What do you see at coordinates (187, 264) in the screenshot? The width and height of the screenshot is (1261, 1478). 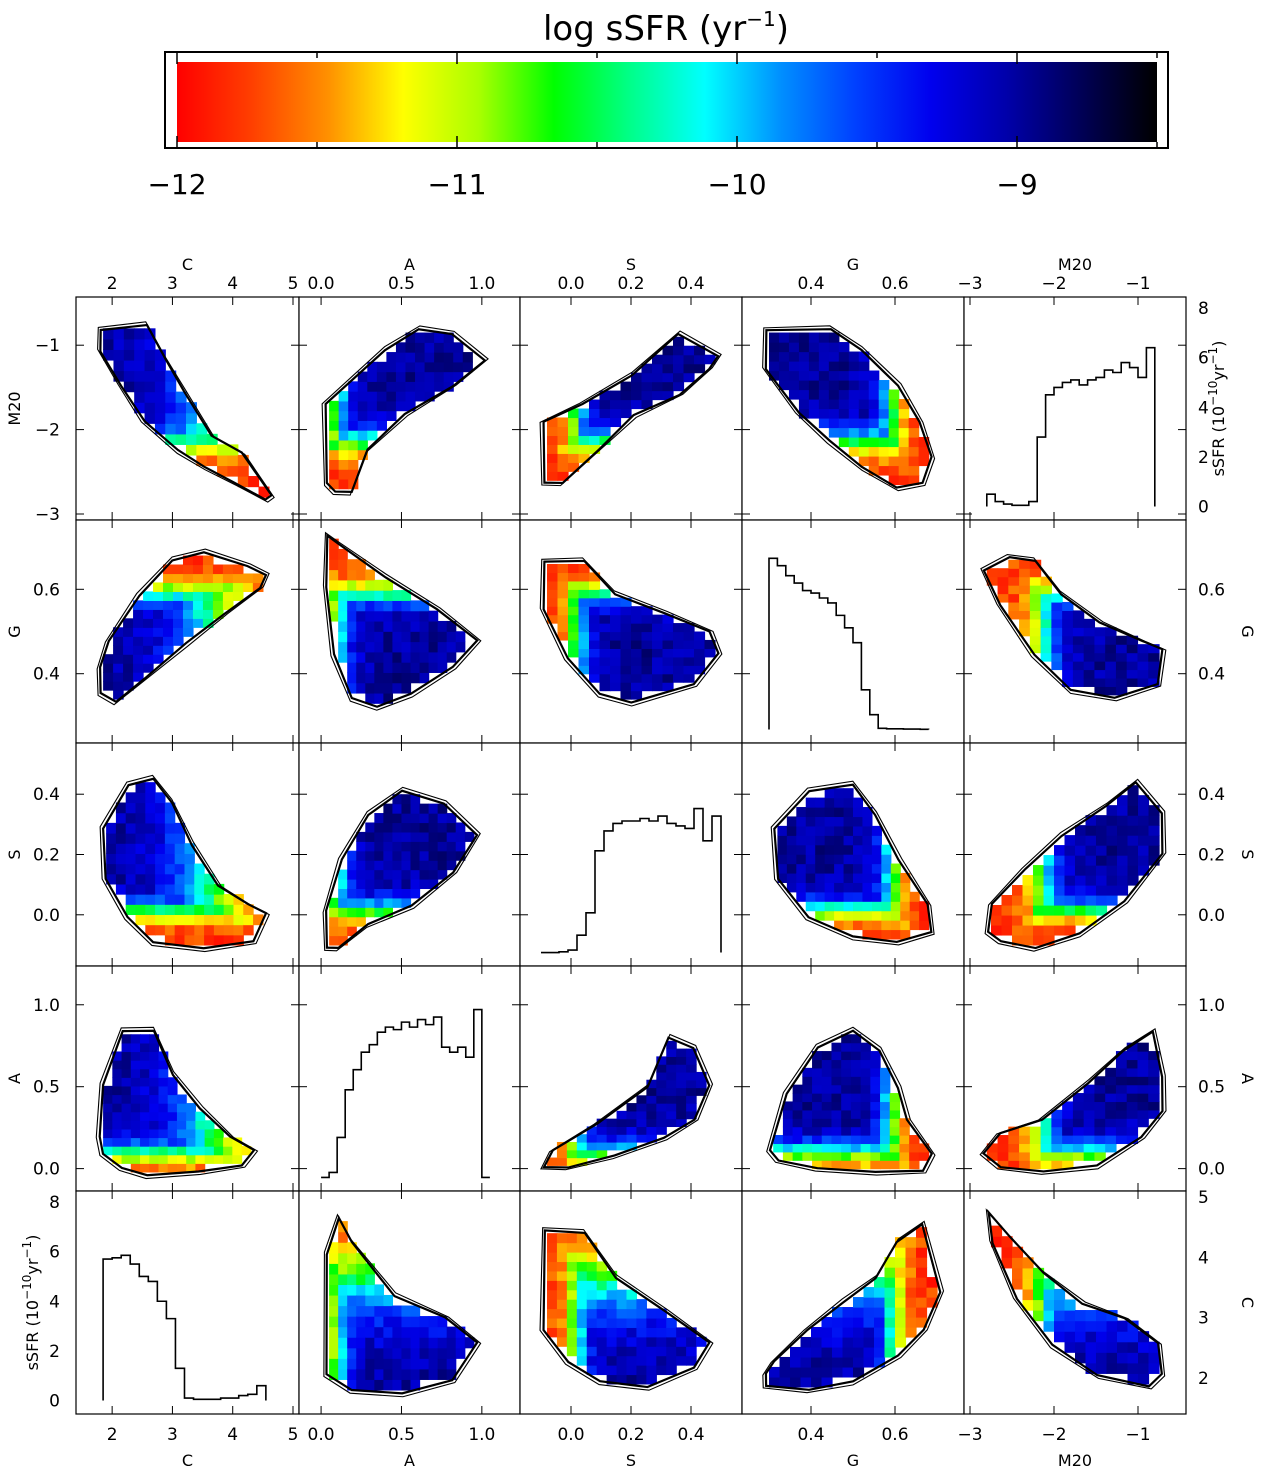 I see `top-axis-label: C` at bounding box center [187, 264].